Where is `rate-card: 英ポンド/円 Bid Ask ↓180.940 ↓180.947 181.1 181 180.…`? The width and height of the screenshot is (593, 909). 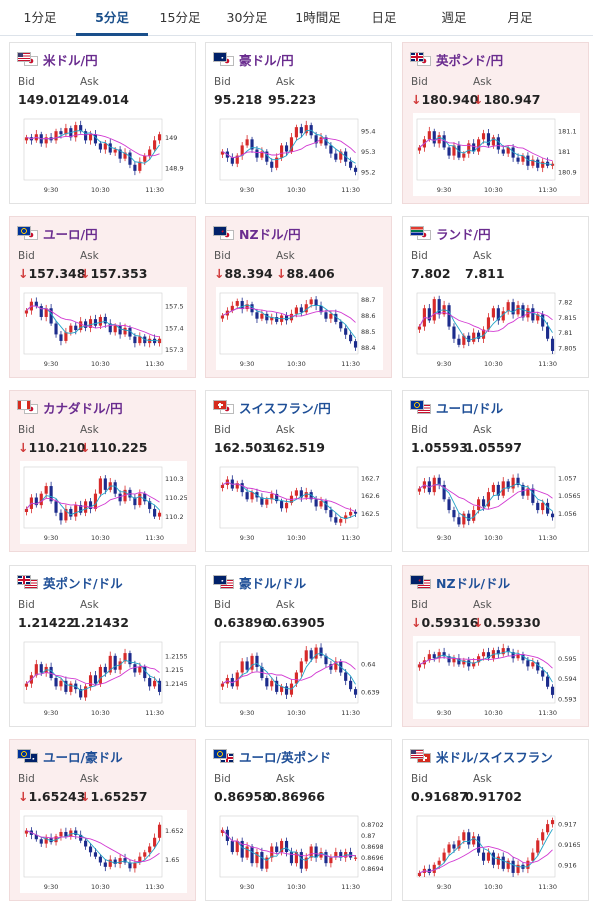
rate-card: 英ポンド/円 Bid Ask ↓180.940 ↓180.947 181.1 181 180.… is located at coordinates (495, 123).